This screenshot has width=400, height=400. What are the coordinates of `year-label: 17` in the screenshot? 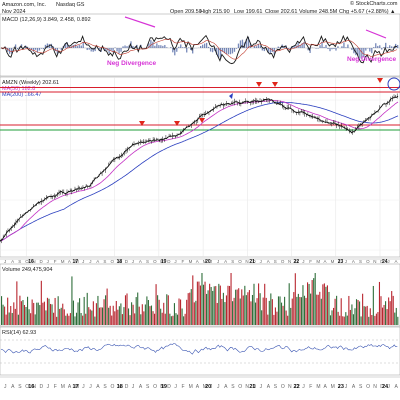 It's located at (75, 387).